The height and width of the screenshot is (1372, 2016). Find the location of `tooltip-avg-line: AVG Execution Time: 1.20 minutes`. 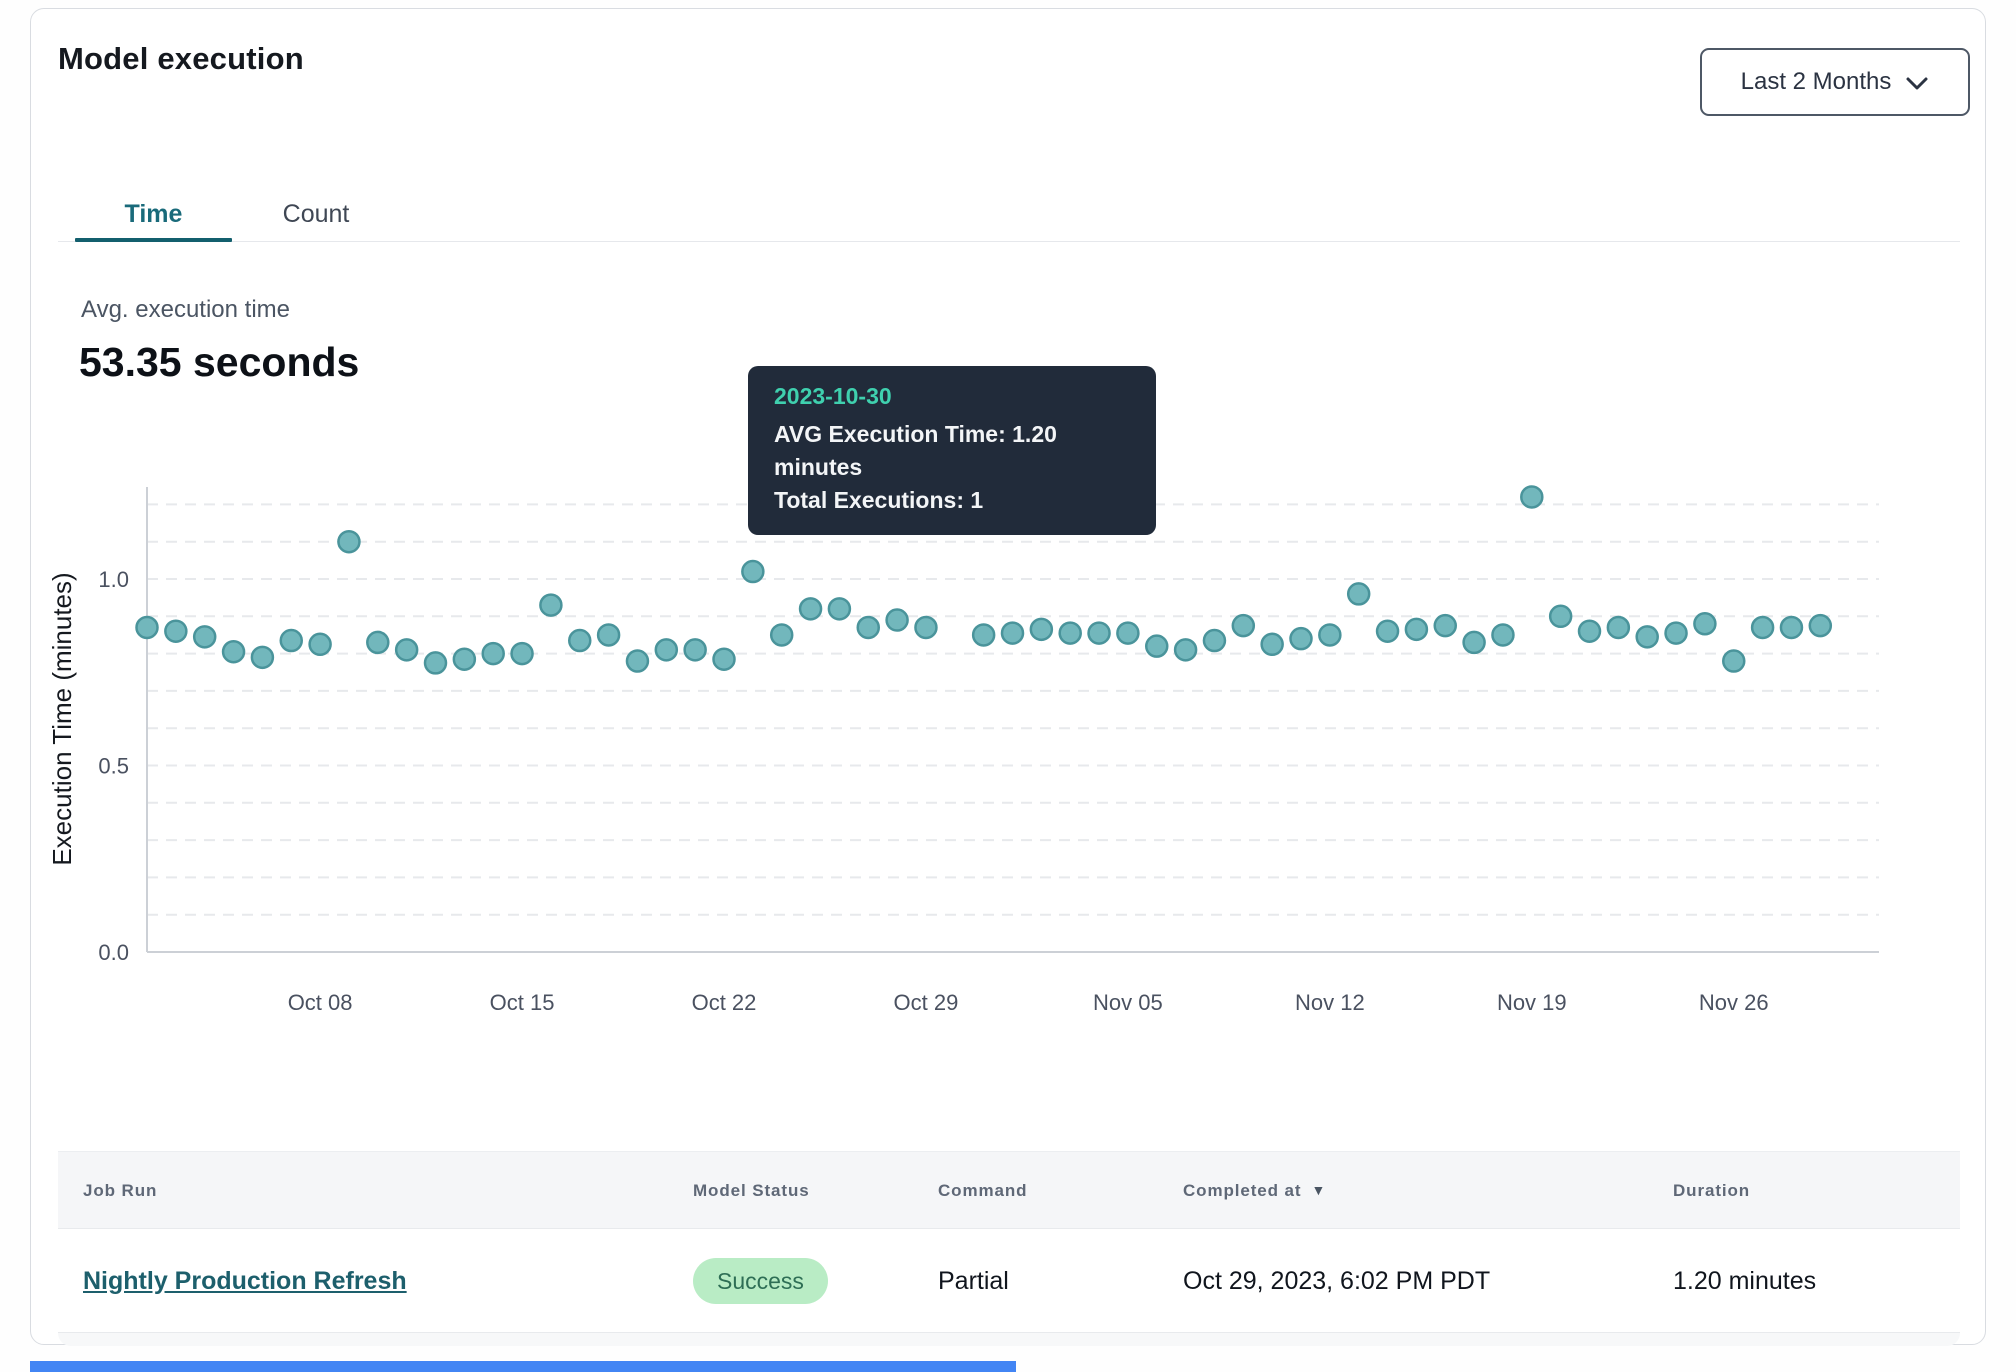

tooltip-avg-line: AVG Execution Time: 1.20 minutes is located at coordinates (915, 450).